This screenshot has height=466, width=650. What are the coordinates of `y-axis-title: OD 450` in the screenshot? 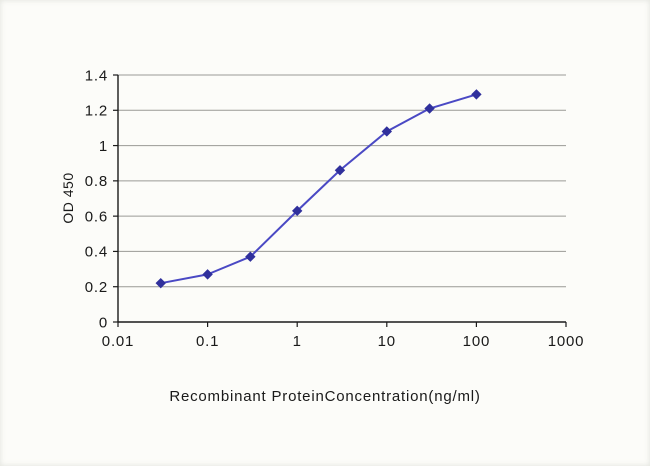 It's located at (68, 198).